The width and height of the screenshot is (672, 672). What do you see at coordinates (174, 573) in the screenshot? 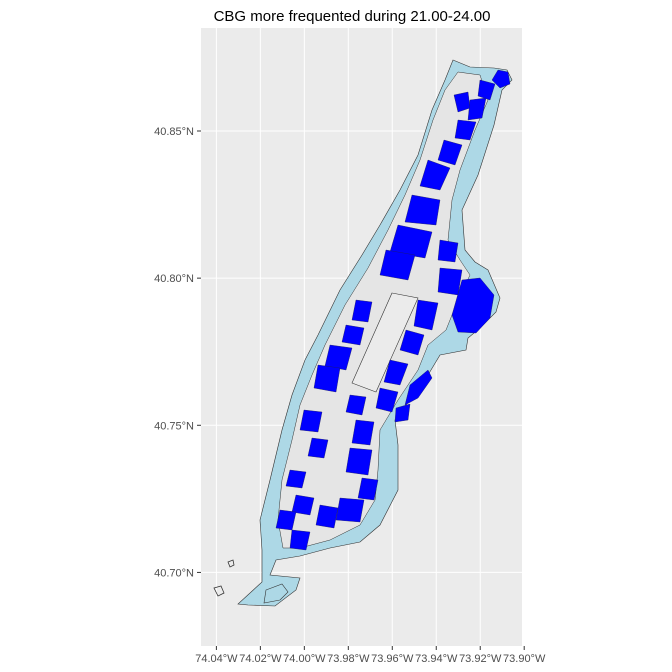
I see `y-tick-label: 40.70°N` at bounding box center [174, 573].